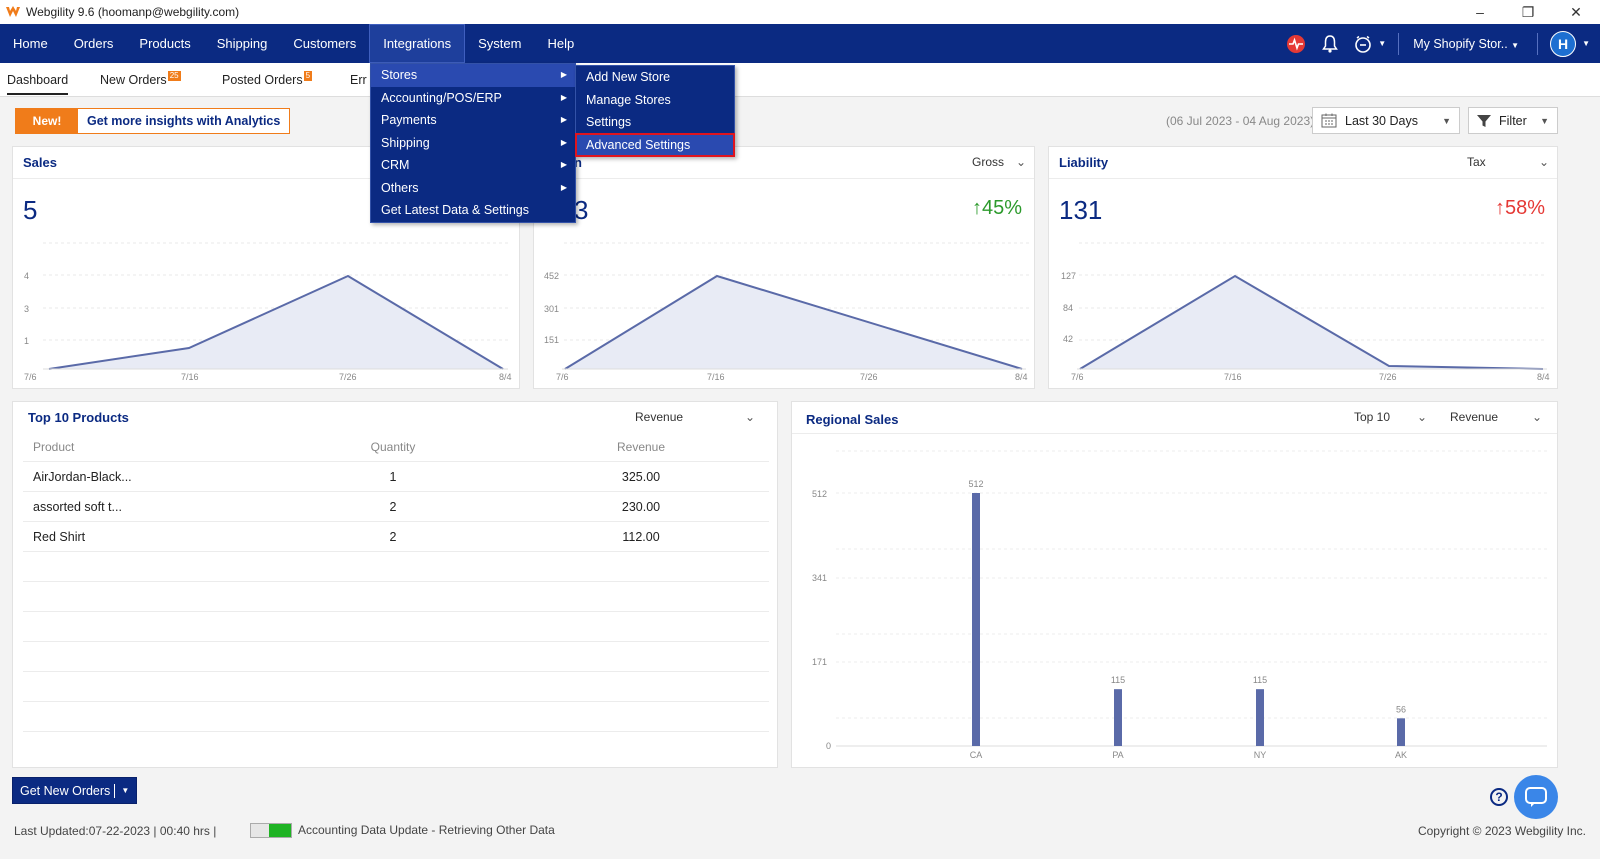 This screenshot has width=1600, height=859. Describe the element at coordinates (280, 830) in the screenshot. I see `progress-fill` at that location.